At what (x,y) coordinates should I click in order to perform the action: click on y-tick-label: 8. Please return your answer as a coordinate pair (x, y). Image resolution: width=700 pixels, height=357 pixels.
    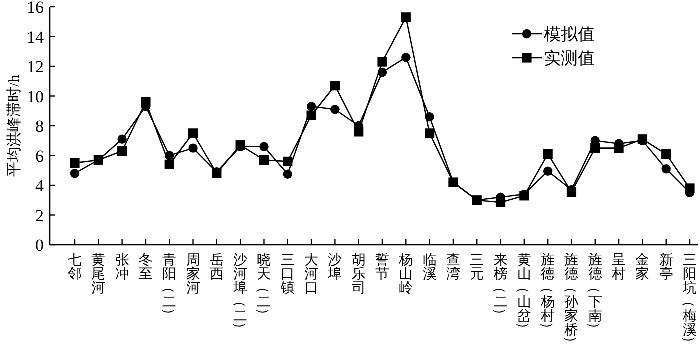
    Looking at the image, I should click on (40, 126).